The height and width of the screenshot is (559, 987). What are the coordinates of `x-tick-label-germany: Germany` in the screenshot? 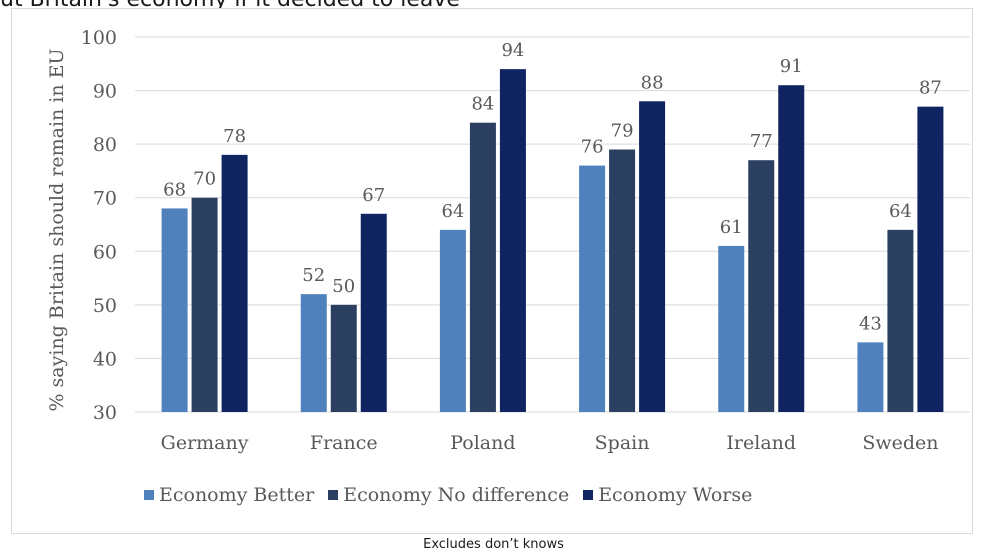 It's located at (205, 443).